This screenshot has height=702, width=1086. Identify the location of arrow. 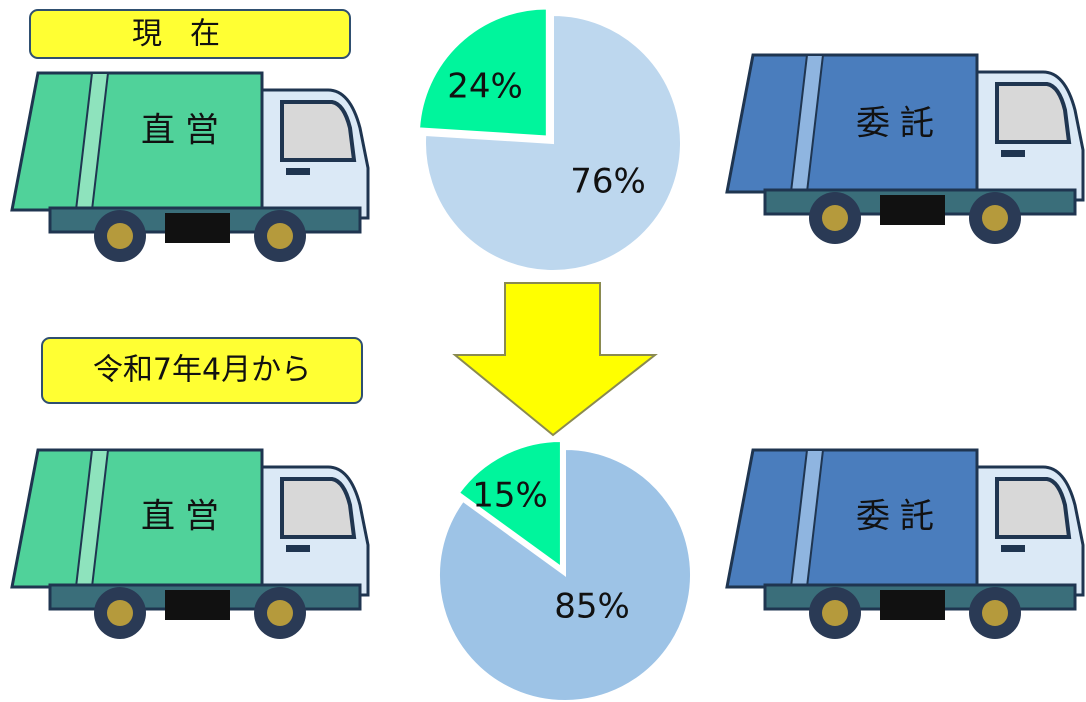
(555, 359).